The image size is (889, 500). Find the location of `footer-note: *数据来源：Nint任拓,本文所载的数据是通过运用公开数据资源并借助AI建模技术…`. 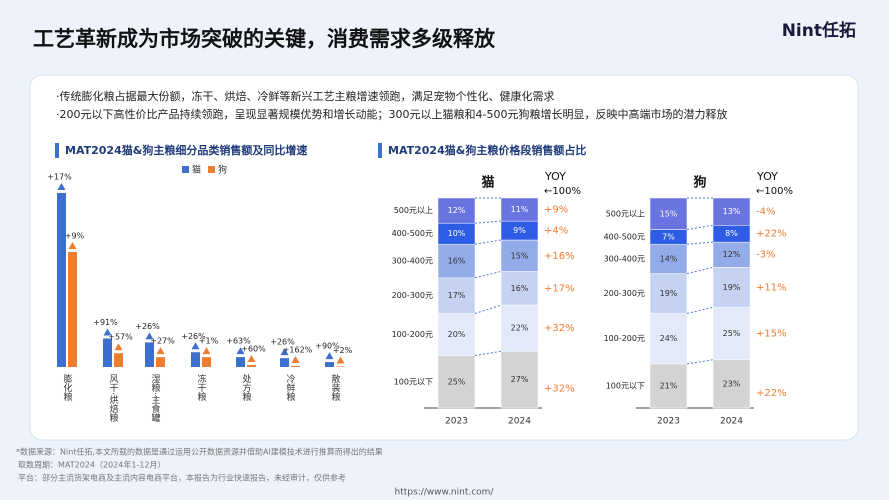

footer-note: *数据来源：Nint任拓,本文所载的数据是通过运用公开数据资源并借助AI建模技术… is located at coordinates (199, 452).